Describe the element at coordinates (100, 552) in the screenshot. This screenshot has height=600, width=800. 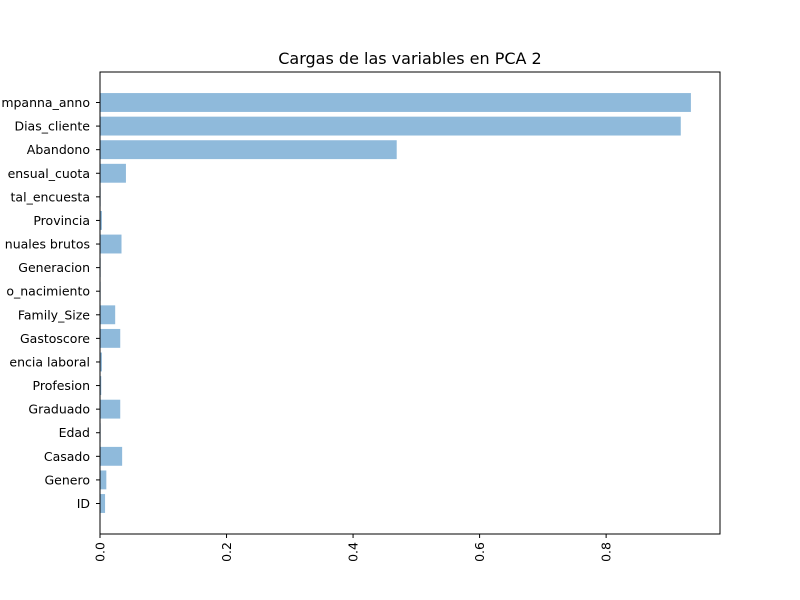
I see `x-tick-label: 0.0` at that location.